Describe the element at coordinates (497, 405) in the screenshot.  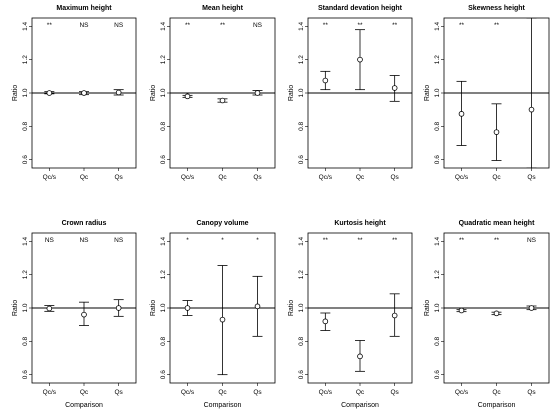
I see `x-axis-label: Comparison` at that location.